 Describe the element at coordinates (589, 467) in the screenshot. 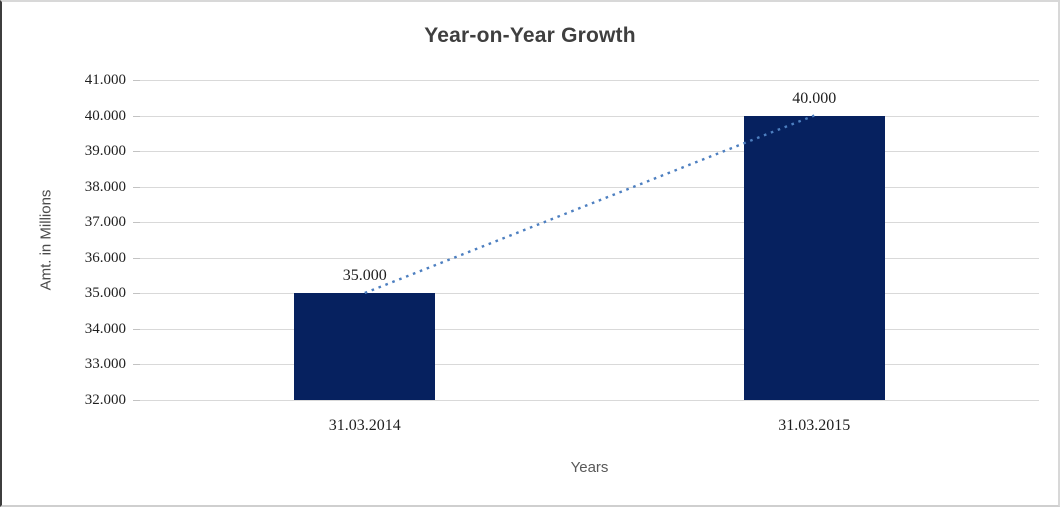

I see `x-axis-title: Years` at that location.